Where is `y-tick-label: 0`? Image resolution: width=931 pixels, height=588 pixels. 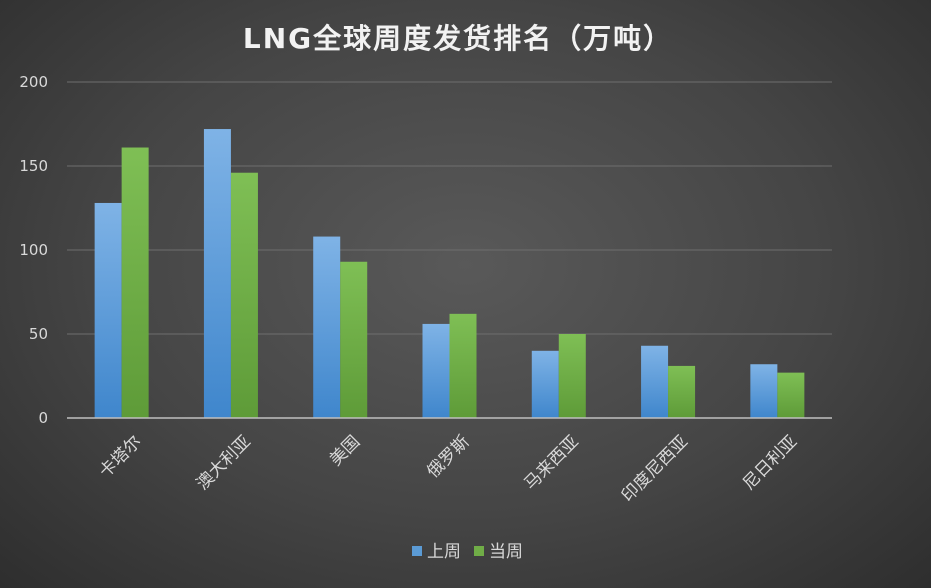
y-tick-label: 0 is located at coordinates (43, 418).